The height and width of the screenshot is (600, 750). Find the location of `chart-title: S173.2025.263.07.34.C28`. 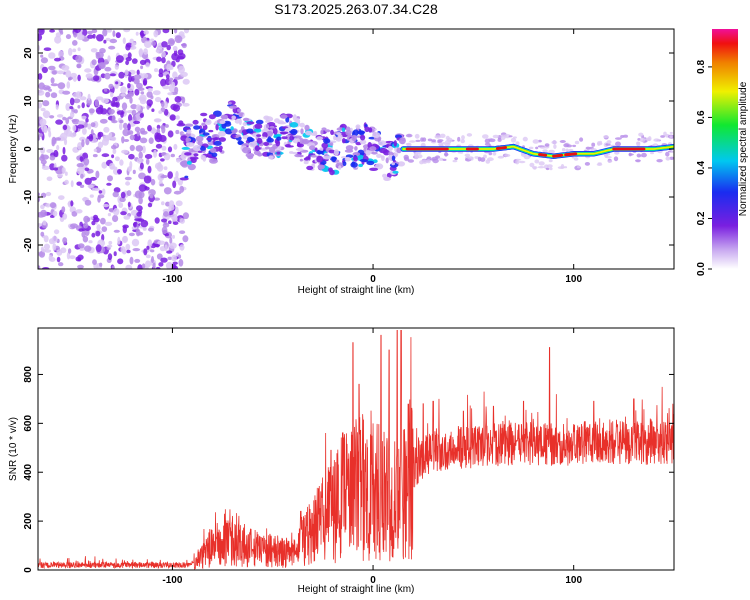

chart-title: S173.2025.263.07.34.C28 is located at coordinates (356, 9).